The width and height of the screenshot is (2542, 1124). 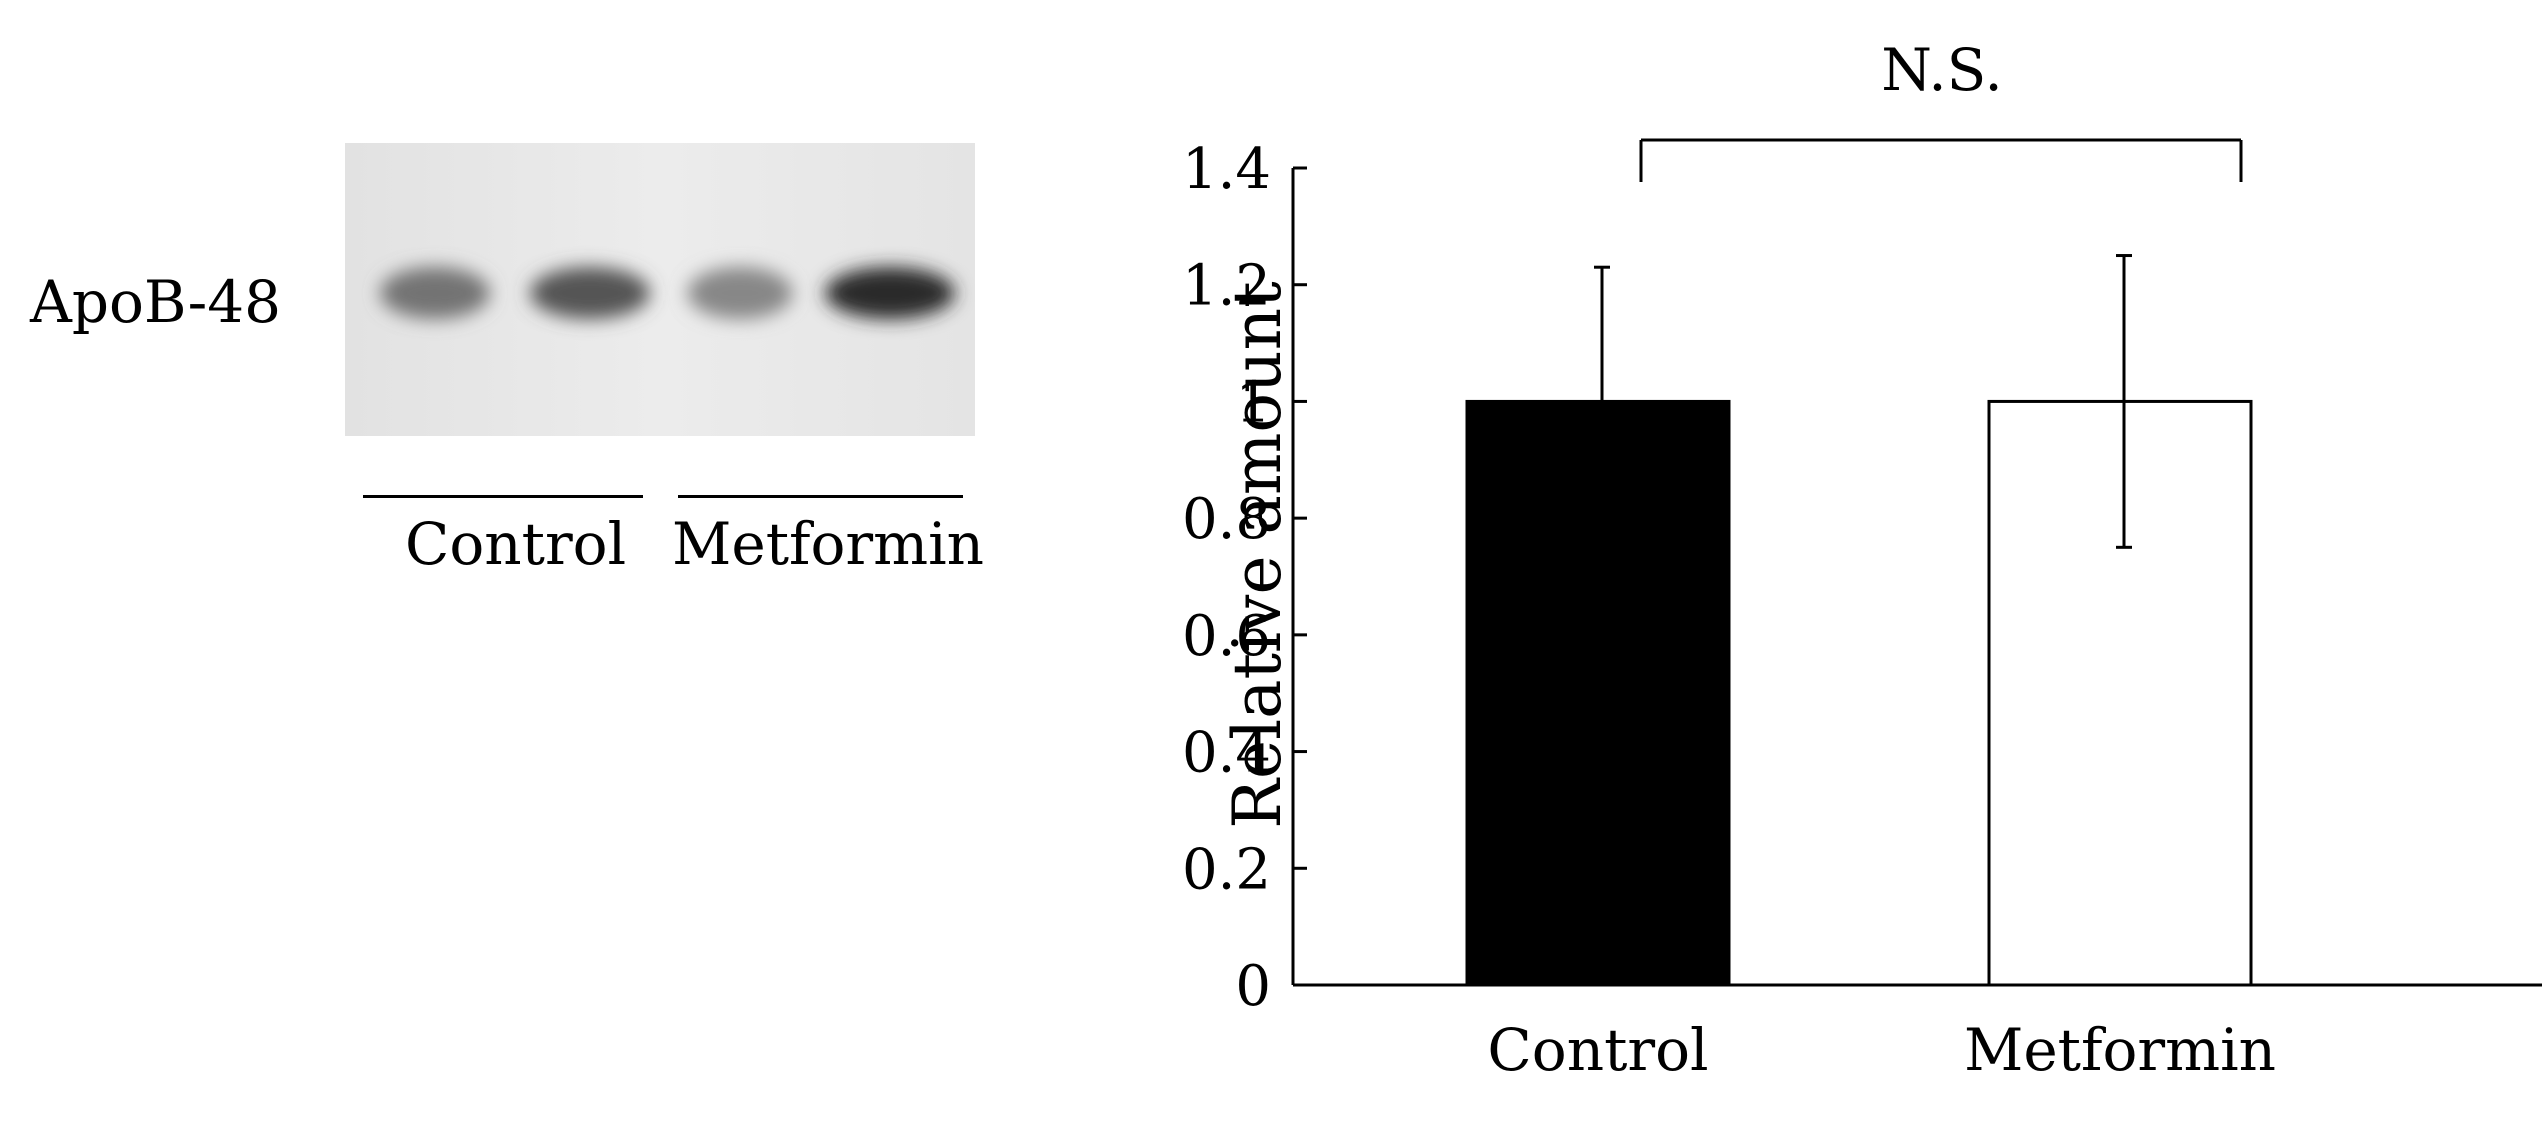 I want to click on y-tick-label: 0.6, so click(x=1226, y=636).